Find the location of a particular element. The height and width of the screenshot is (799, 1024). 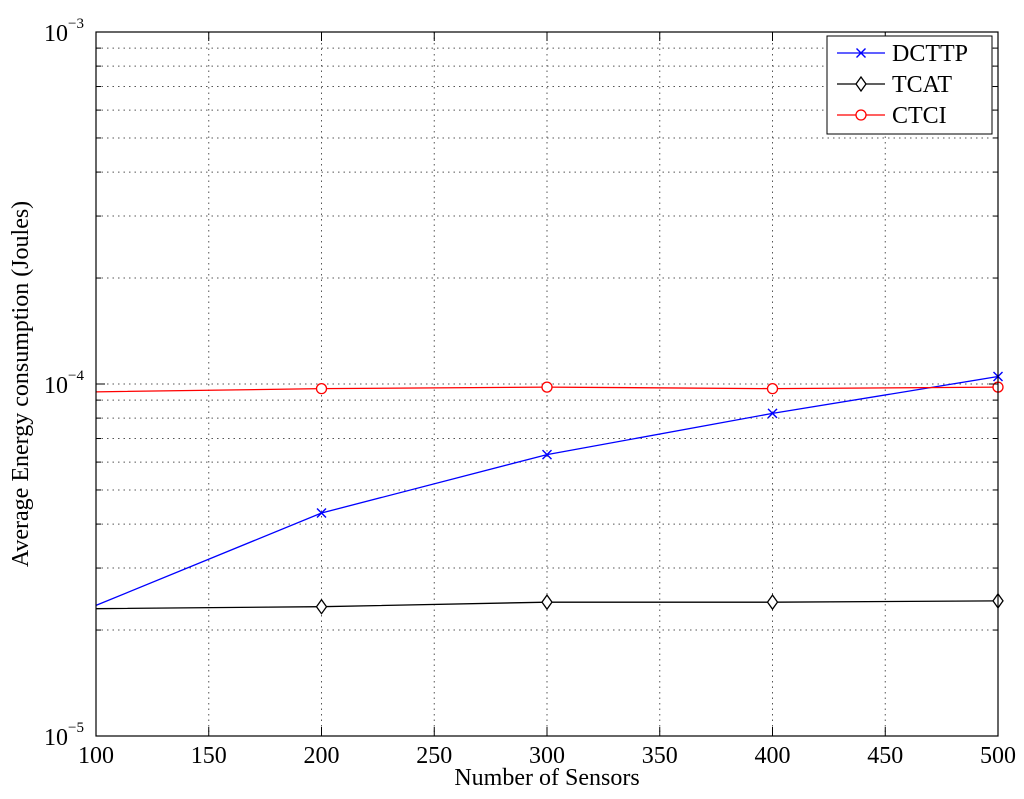

legend-marker-ctci is located at coordinates (861, 115).